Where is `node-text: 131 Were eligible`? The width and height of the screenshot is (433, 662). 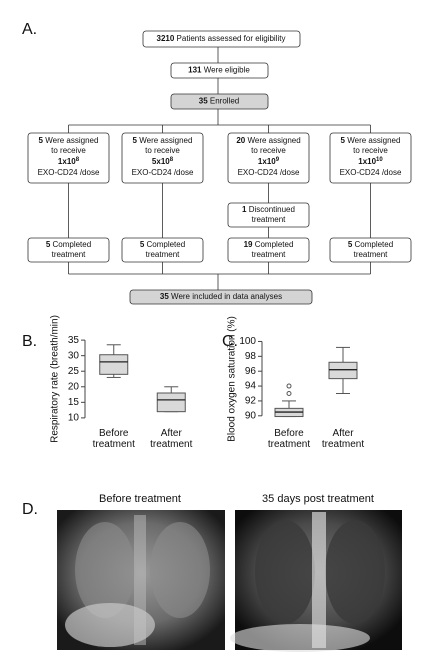
node-text: 131 Were eligible is located at coordinates (219, 70).